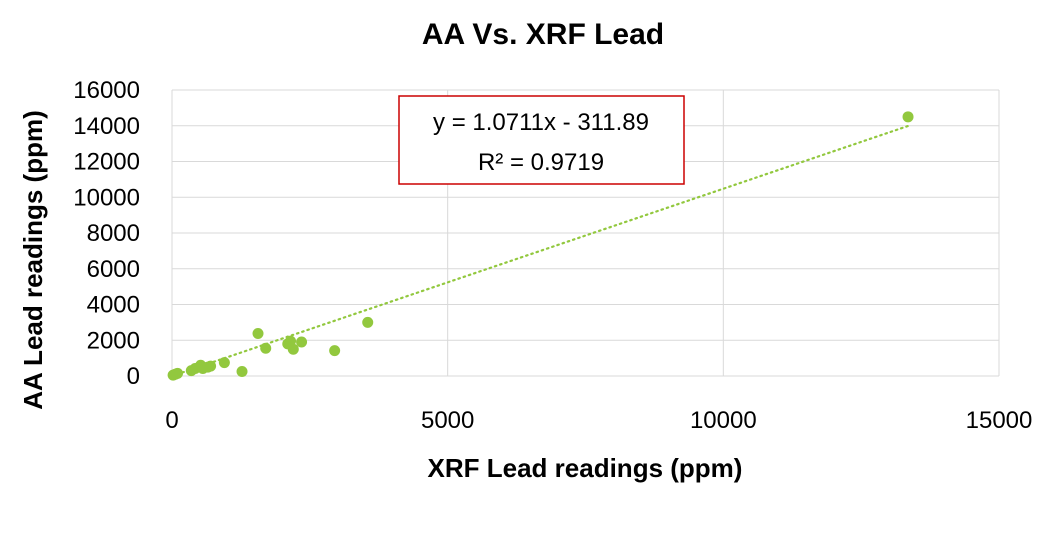  Describe the element at coordinates (106, 162) in the screenshot. I see `y-tick-label: 12000` at that location.